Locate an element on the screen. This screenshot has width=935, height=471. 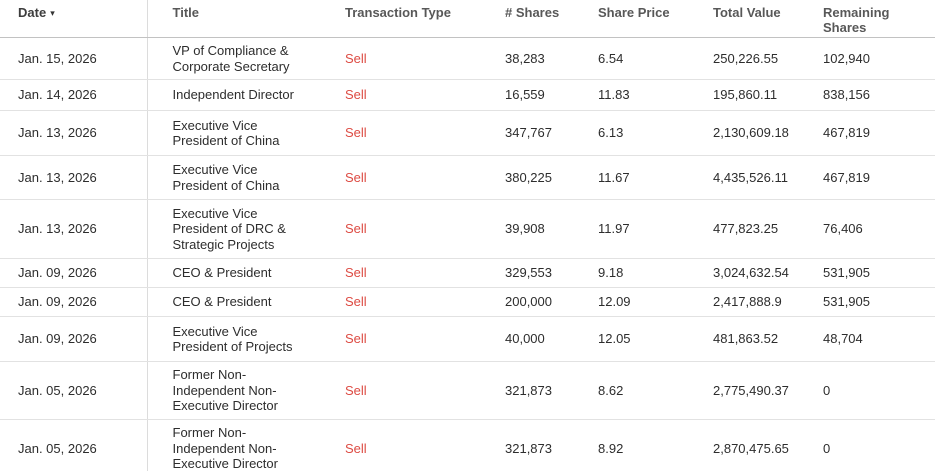
column-header-date: Date ▾ is located at coordinates (74, 19).